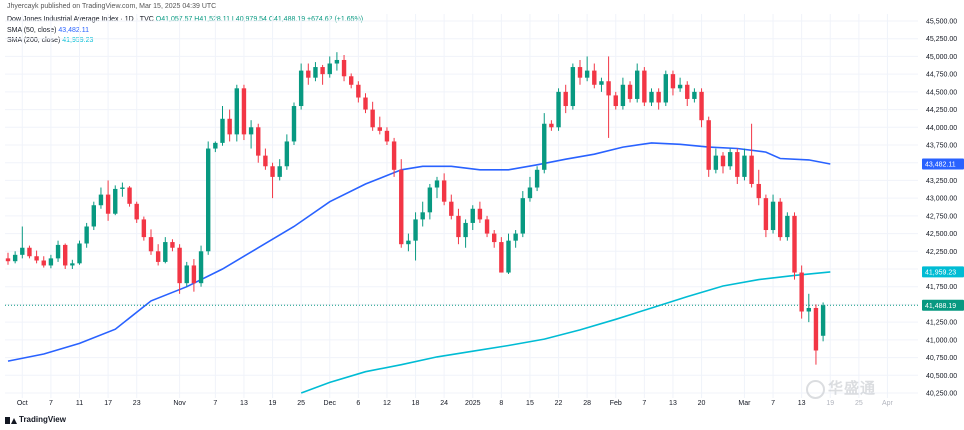 This screenshot has height=430, width=964. I want to click on price-tick-label: 40,750.00, so click(941, 358).